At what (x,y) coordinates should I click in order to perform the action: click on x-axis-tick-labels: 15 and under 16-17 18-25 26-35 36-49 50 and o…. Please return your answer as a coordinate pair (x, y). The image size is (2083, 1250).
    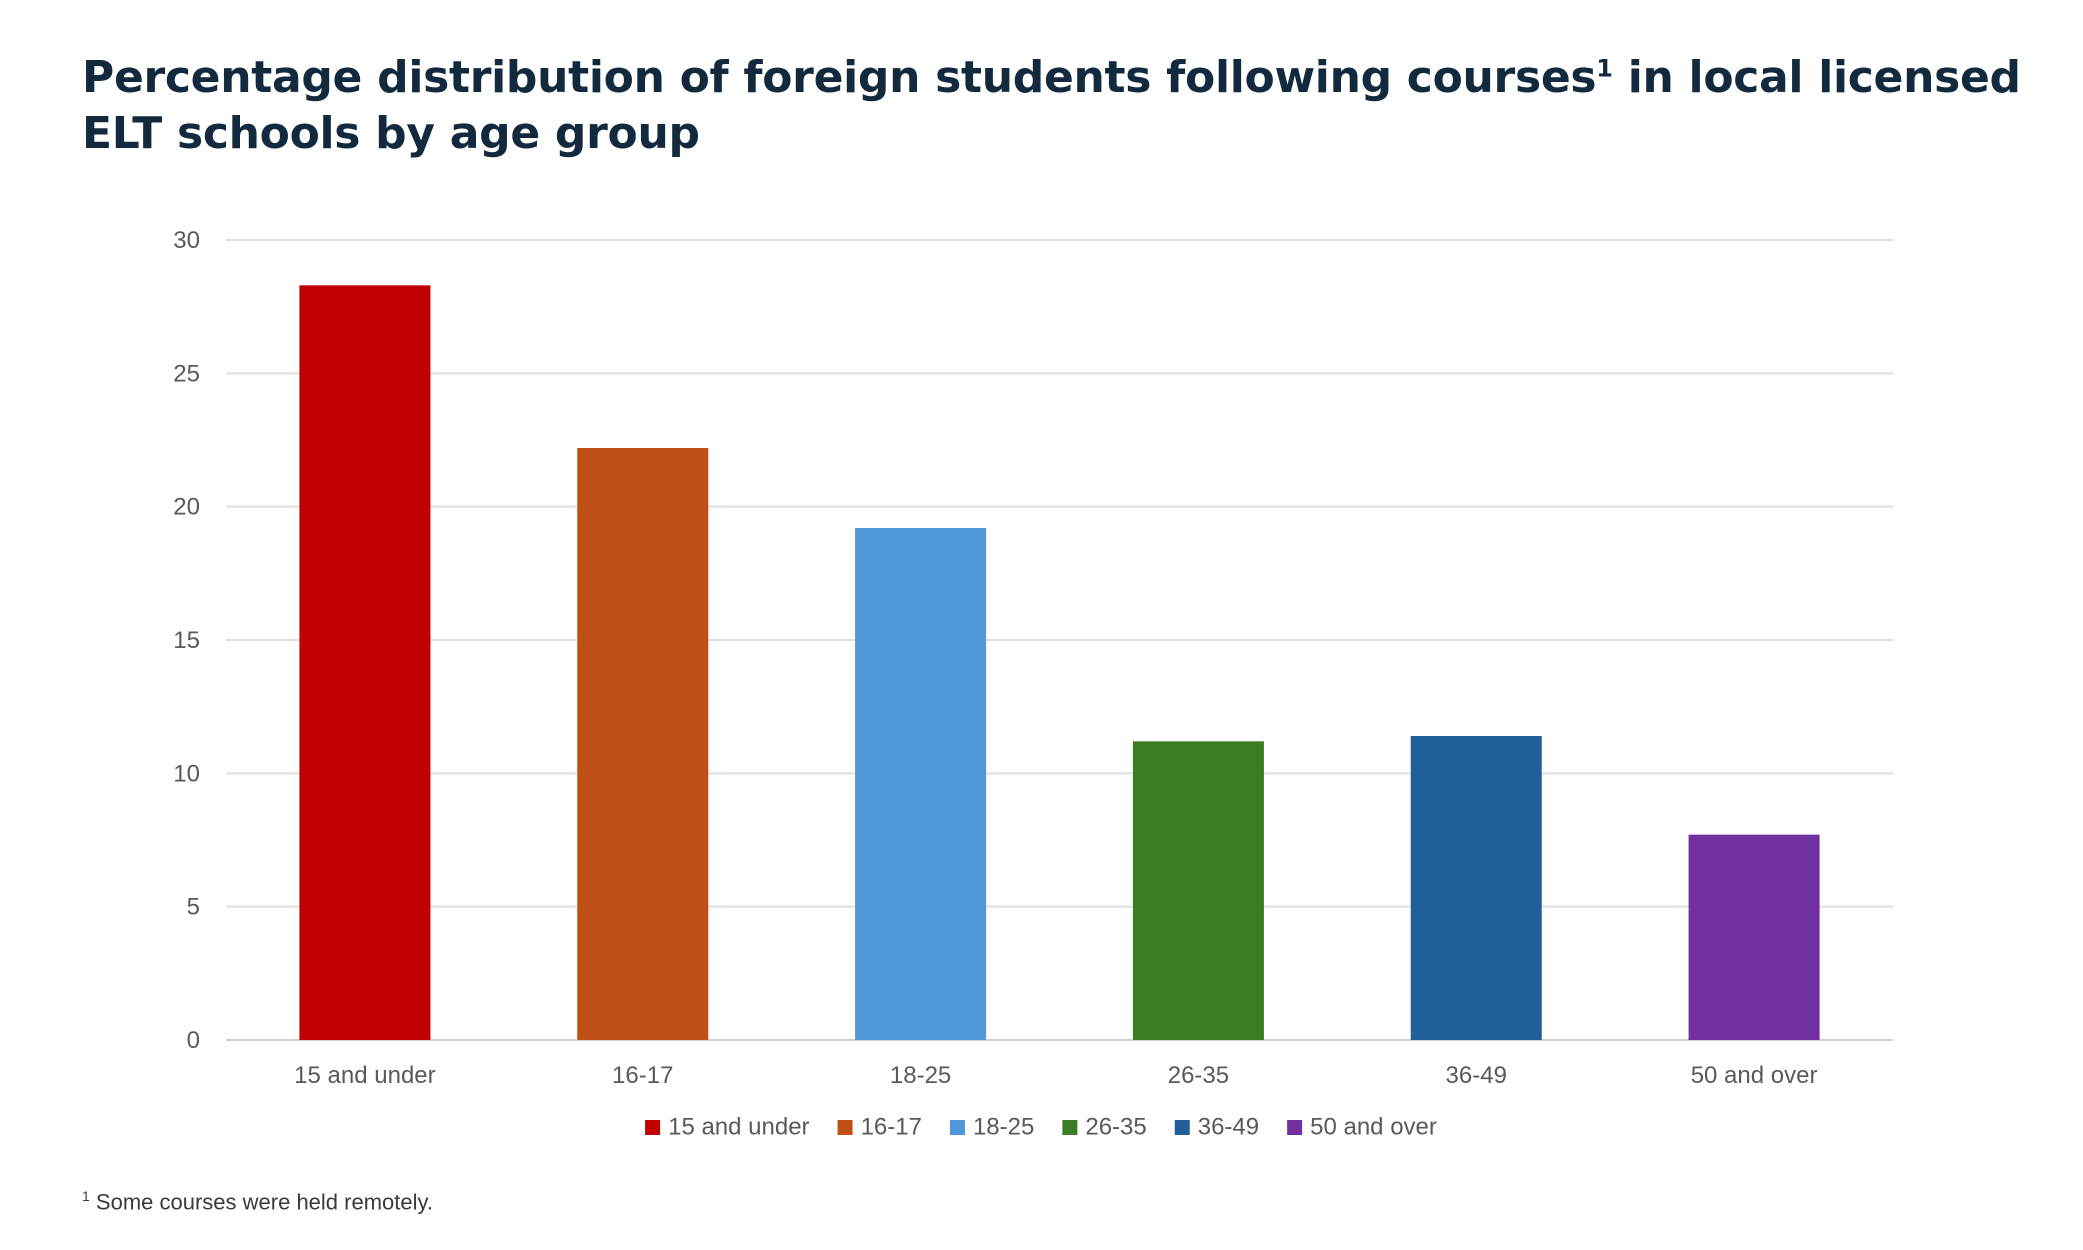
    Looking at the image, I should click on (1055, 1075).